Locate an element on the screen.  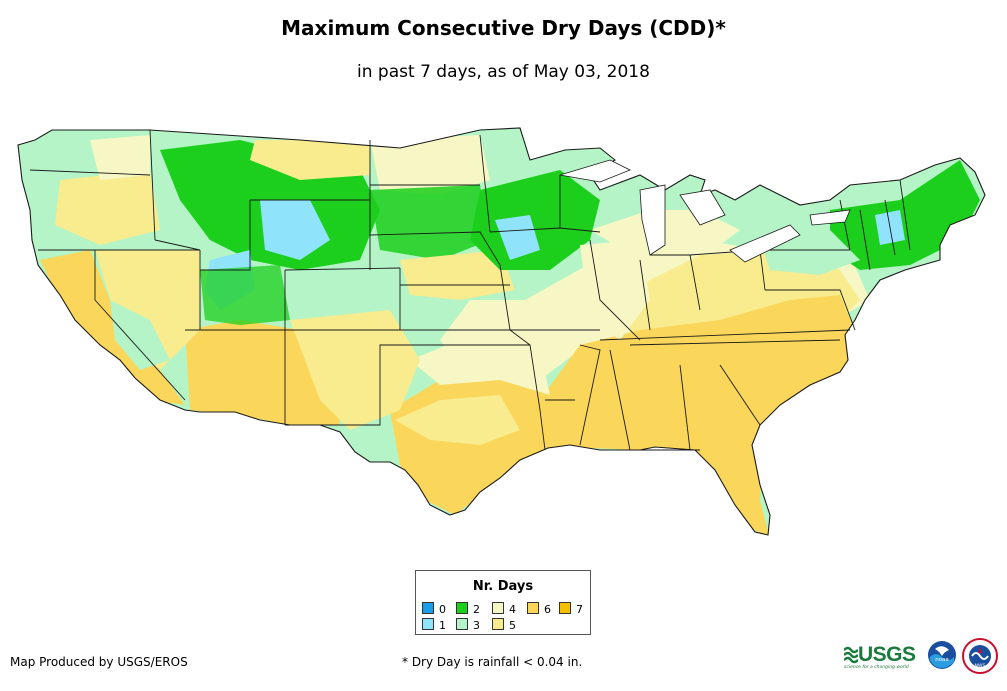
legend-item-2: 2 is located at coordinates (468, 609).